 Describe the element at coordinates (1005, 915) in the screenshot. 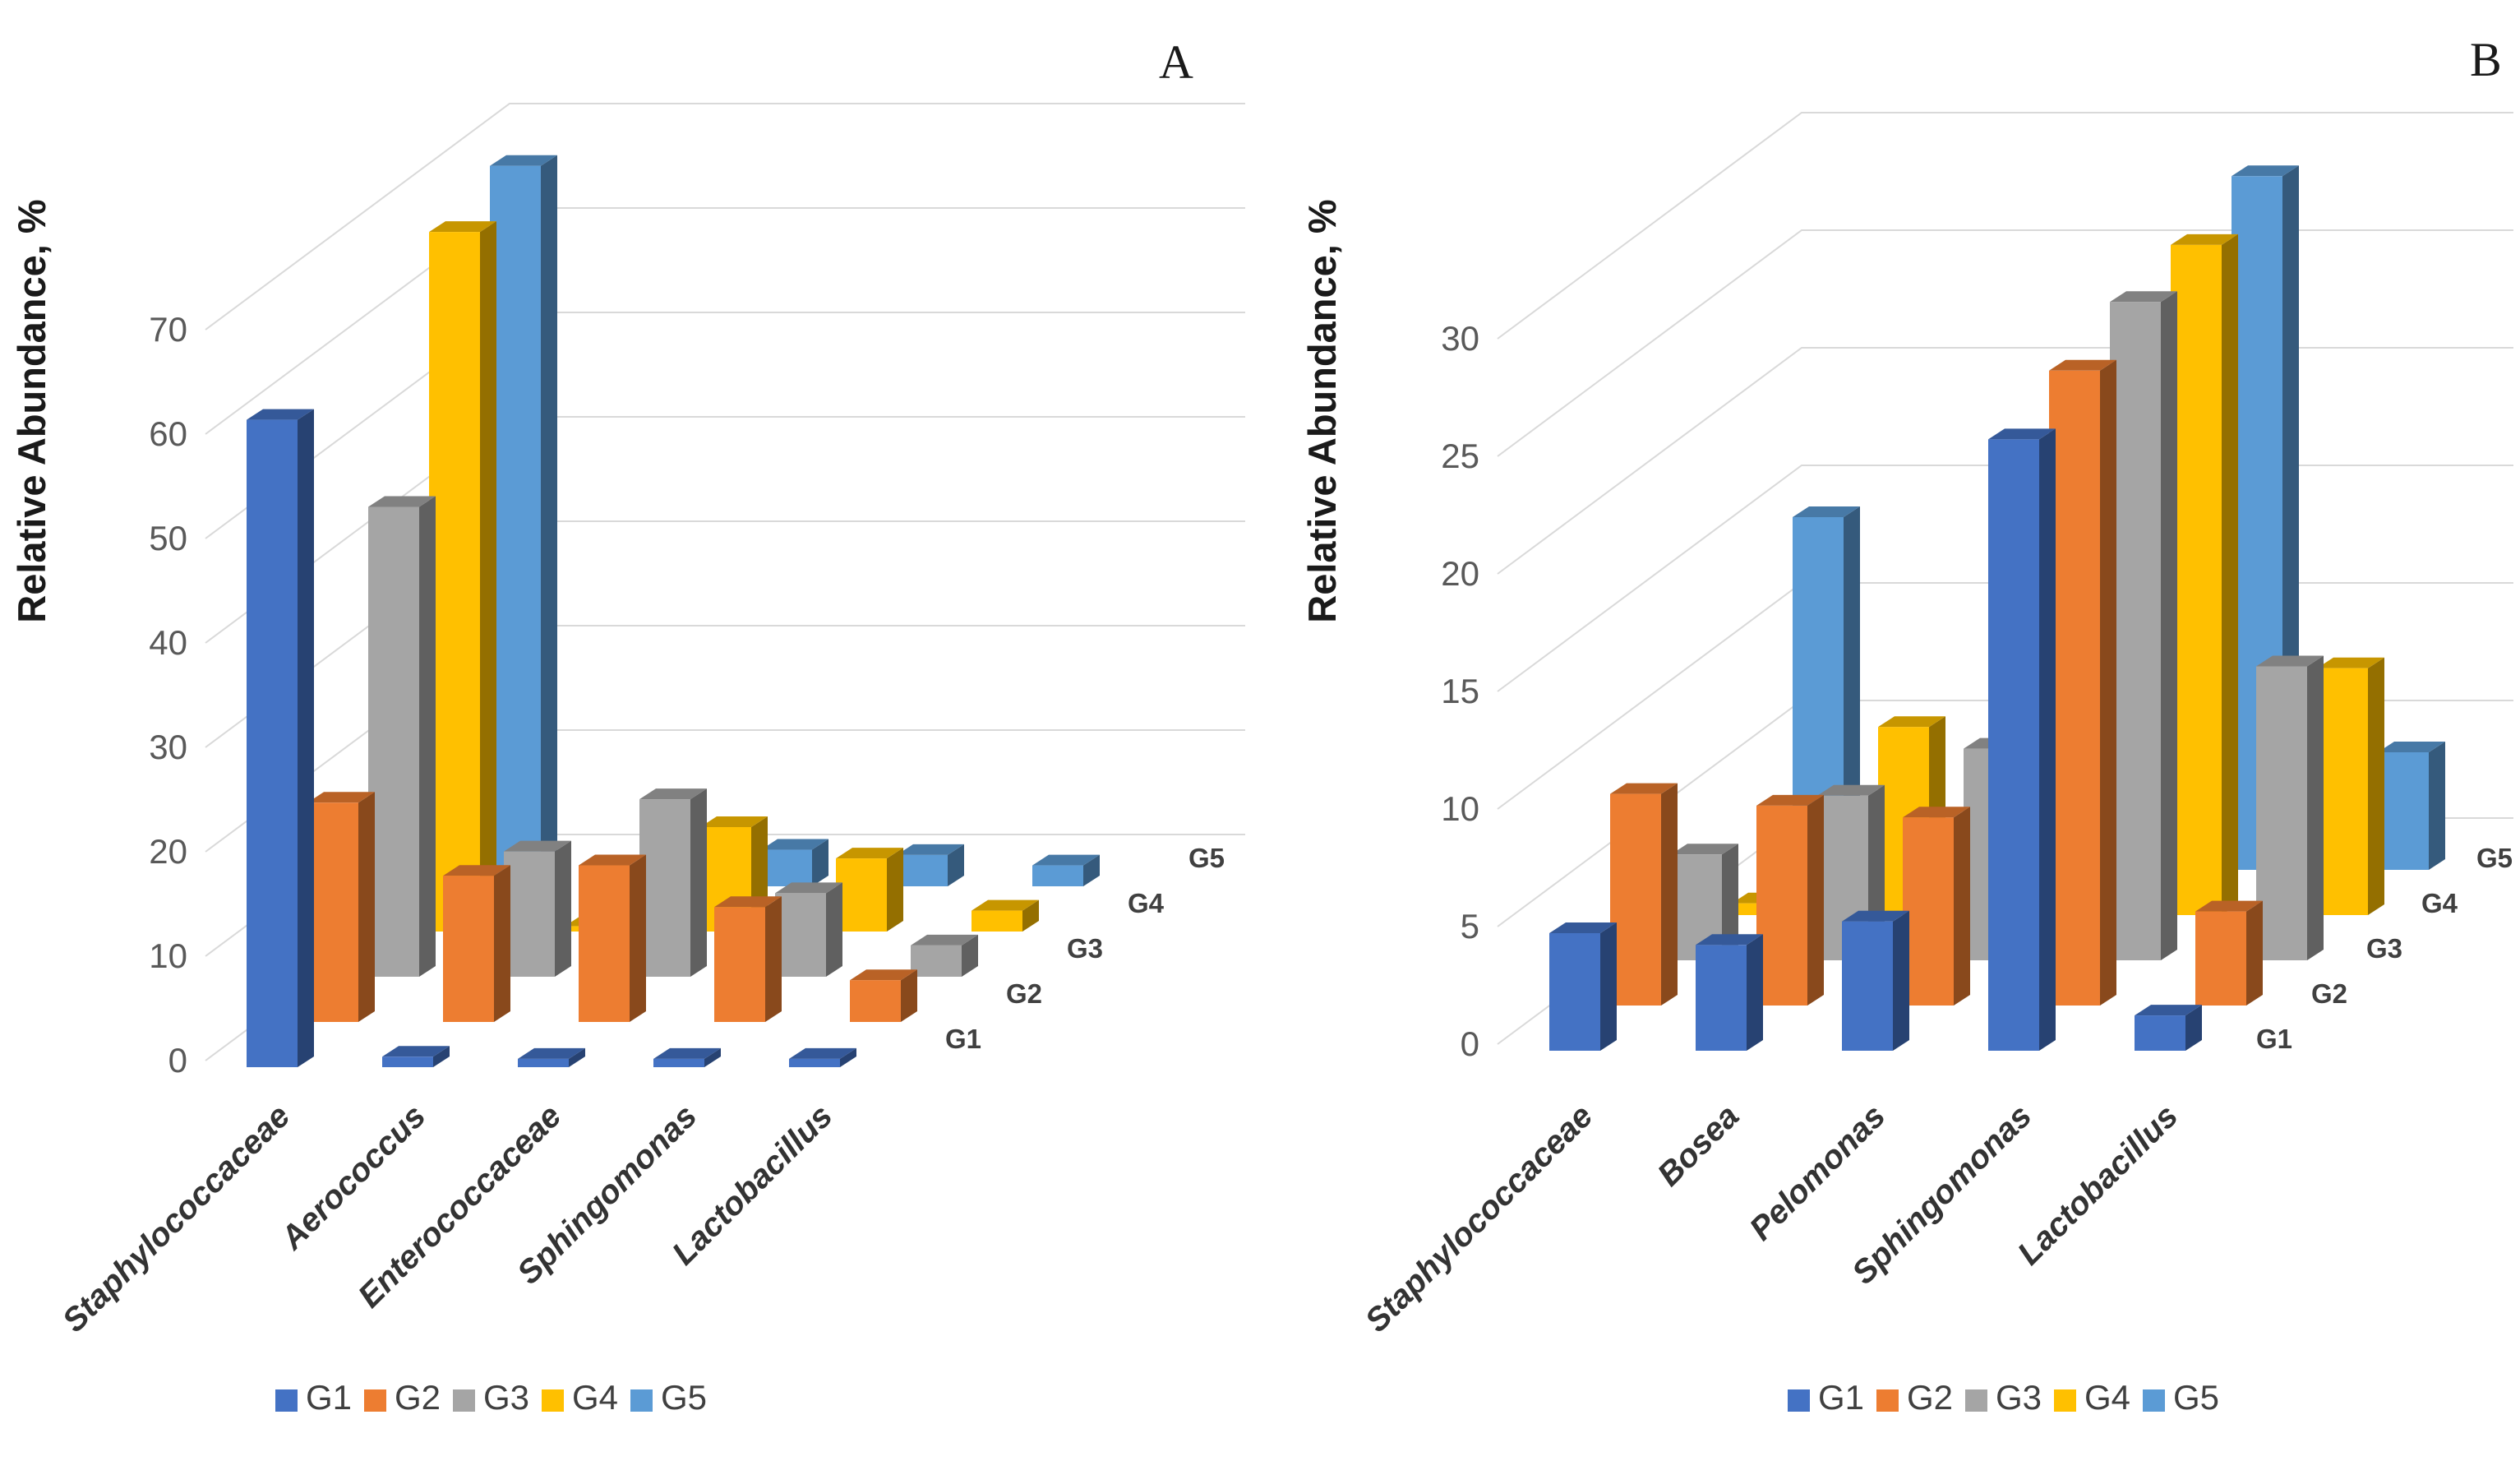

I see `bar-A-G4-Lactobacillus` at that location.